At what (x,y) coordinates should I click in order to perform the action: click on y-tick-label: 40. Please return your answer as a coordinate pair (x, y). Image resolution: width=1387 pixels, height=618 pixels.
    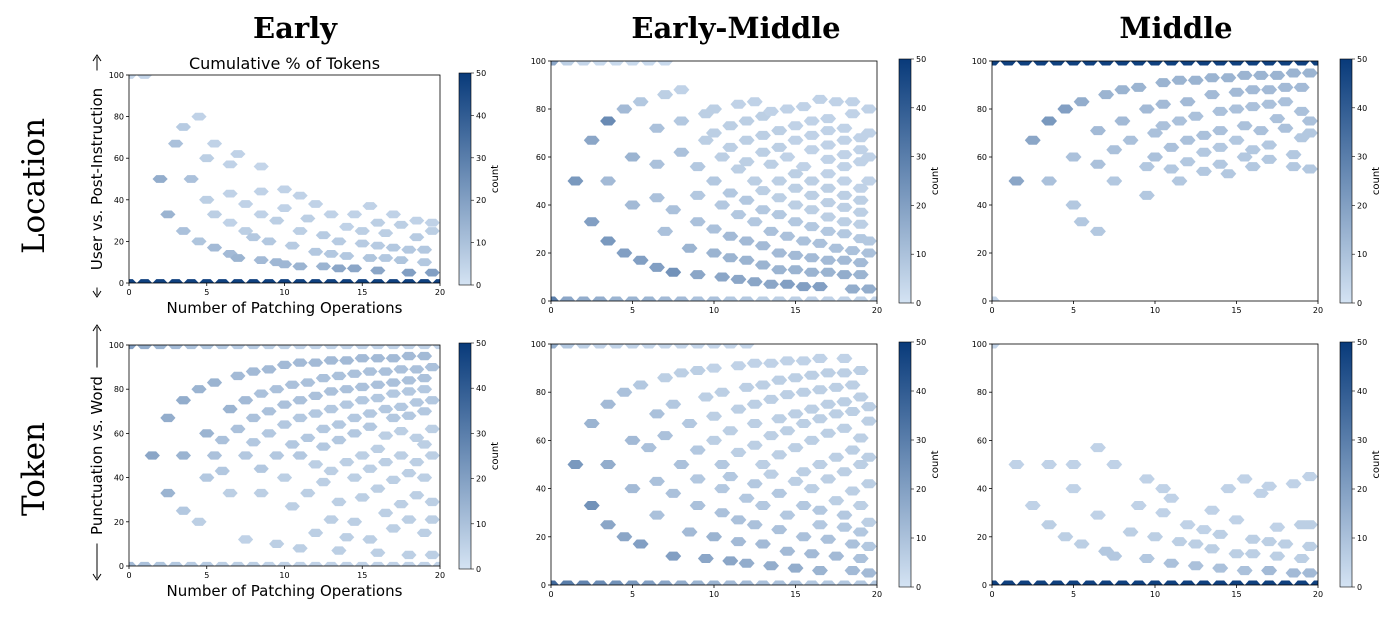
    Looking at the image, I should click on (982, 205).